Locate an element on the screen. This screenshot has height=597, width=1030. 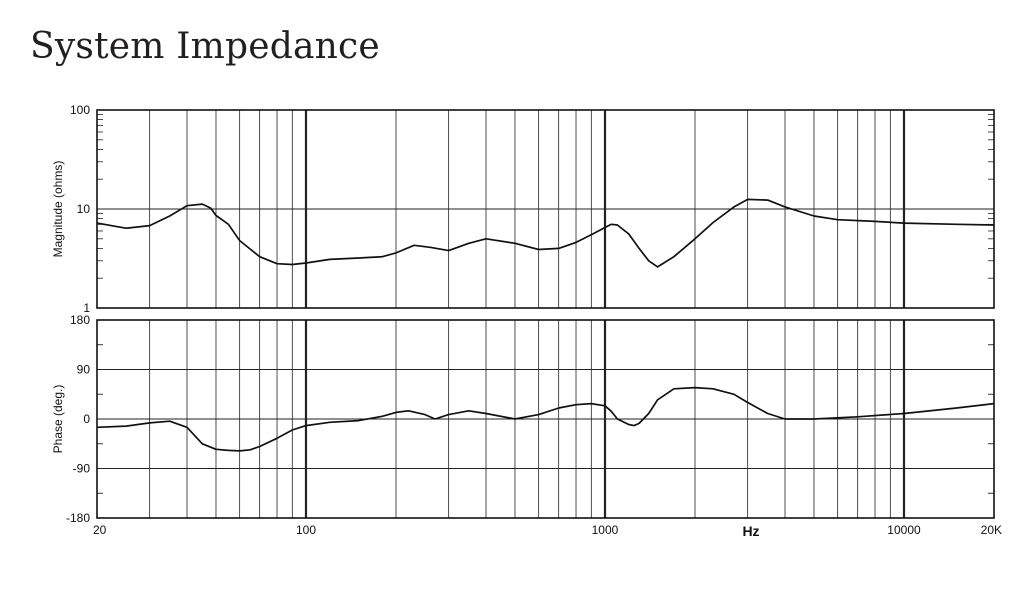
magnitude-tick-label: 100 is located at coordinates (80, 110).